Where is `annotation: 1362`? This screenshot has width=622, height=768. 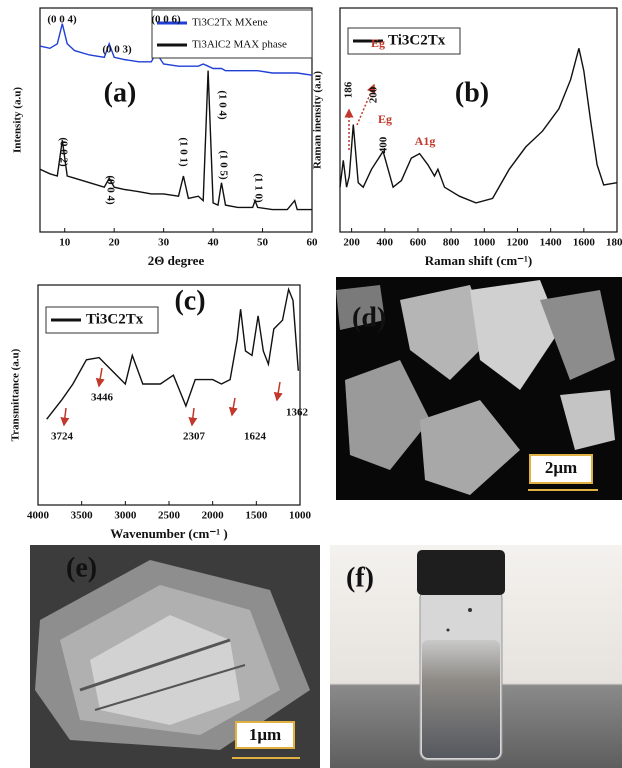
annotation: 1362 is located at coordinates (297, 413).